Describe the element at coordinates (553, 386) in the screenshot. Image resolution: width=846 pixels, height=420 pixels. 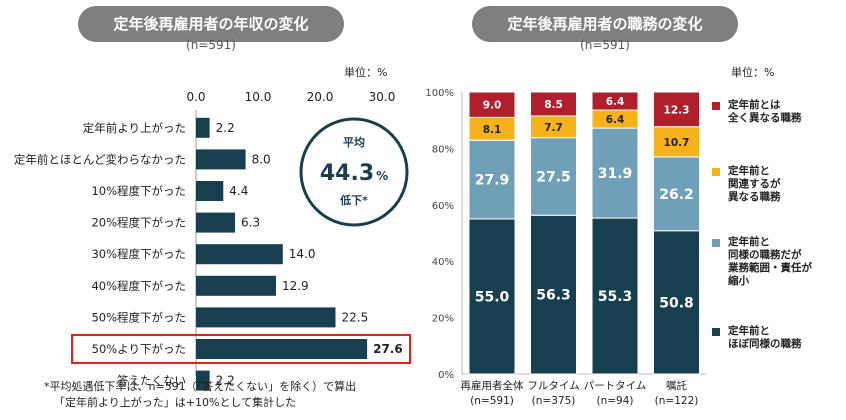
I see `category-label: フルタイム` at that location.